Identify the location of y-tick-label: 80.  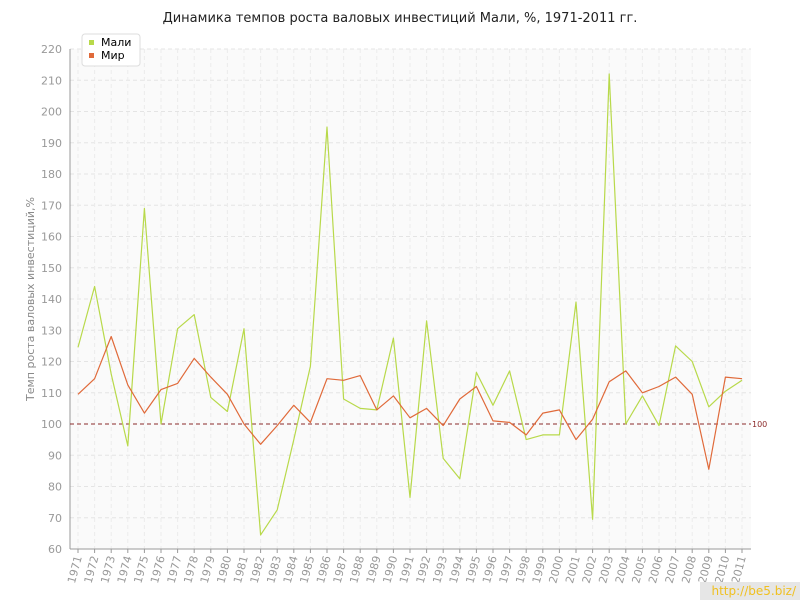
(55, 487).